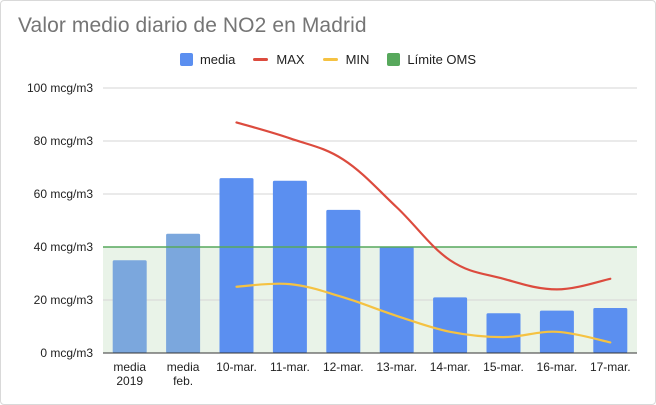 This screenshot has height=405, width=656. What do you see at coordinates (610, 367) in the screenshot?
I see `x-tick-label: 17-mar.` at bounding box center [610, 367].